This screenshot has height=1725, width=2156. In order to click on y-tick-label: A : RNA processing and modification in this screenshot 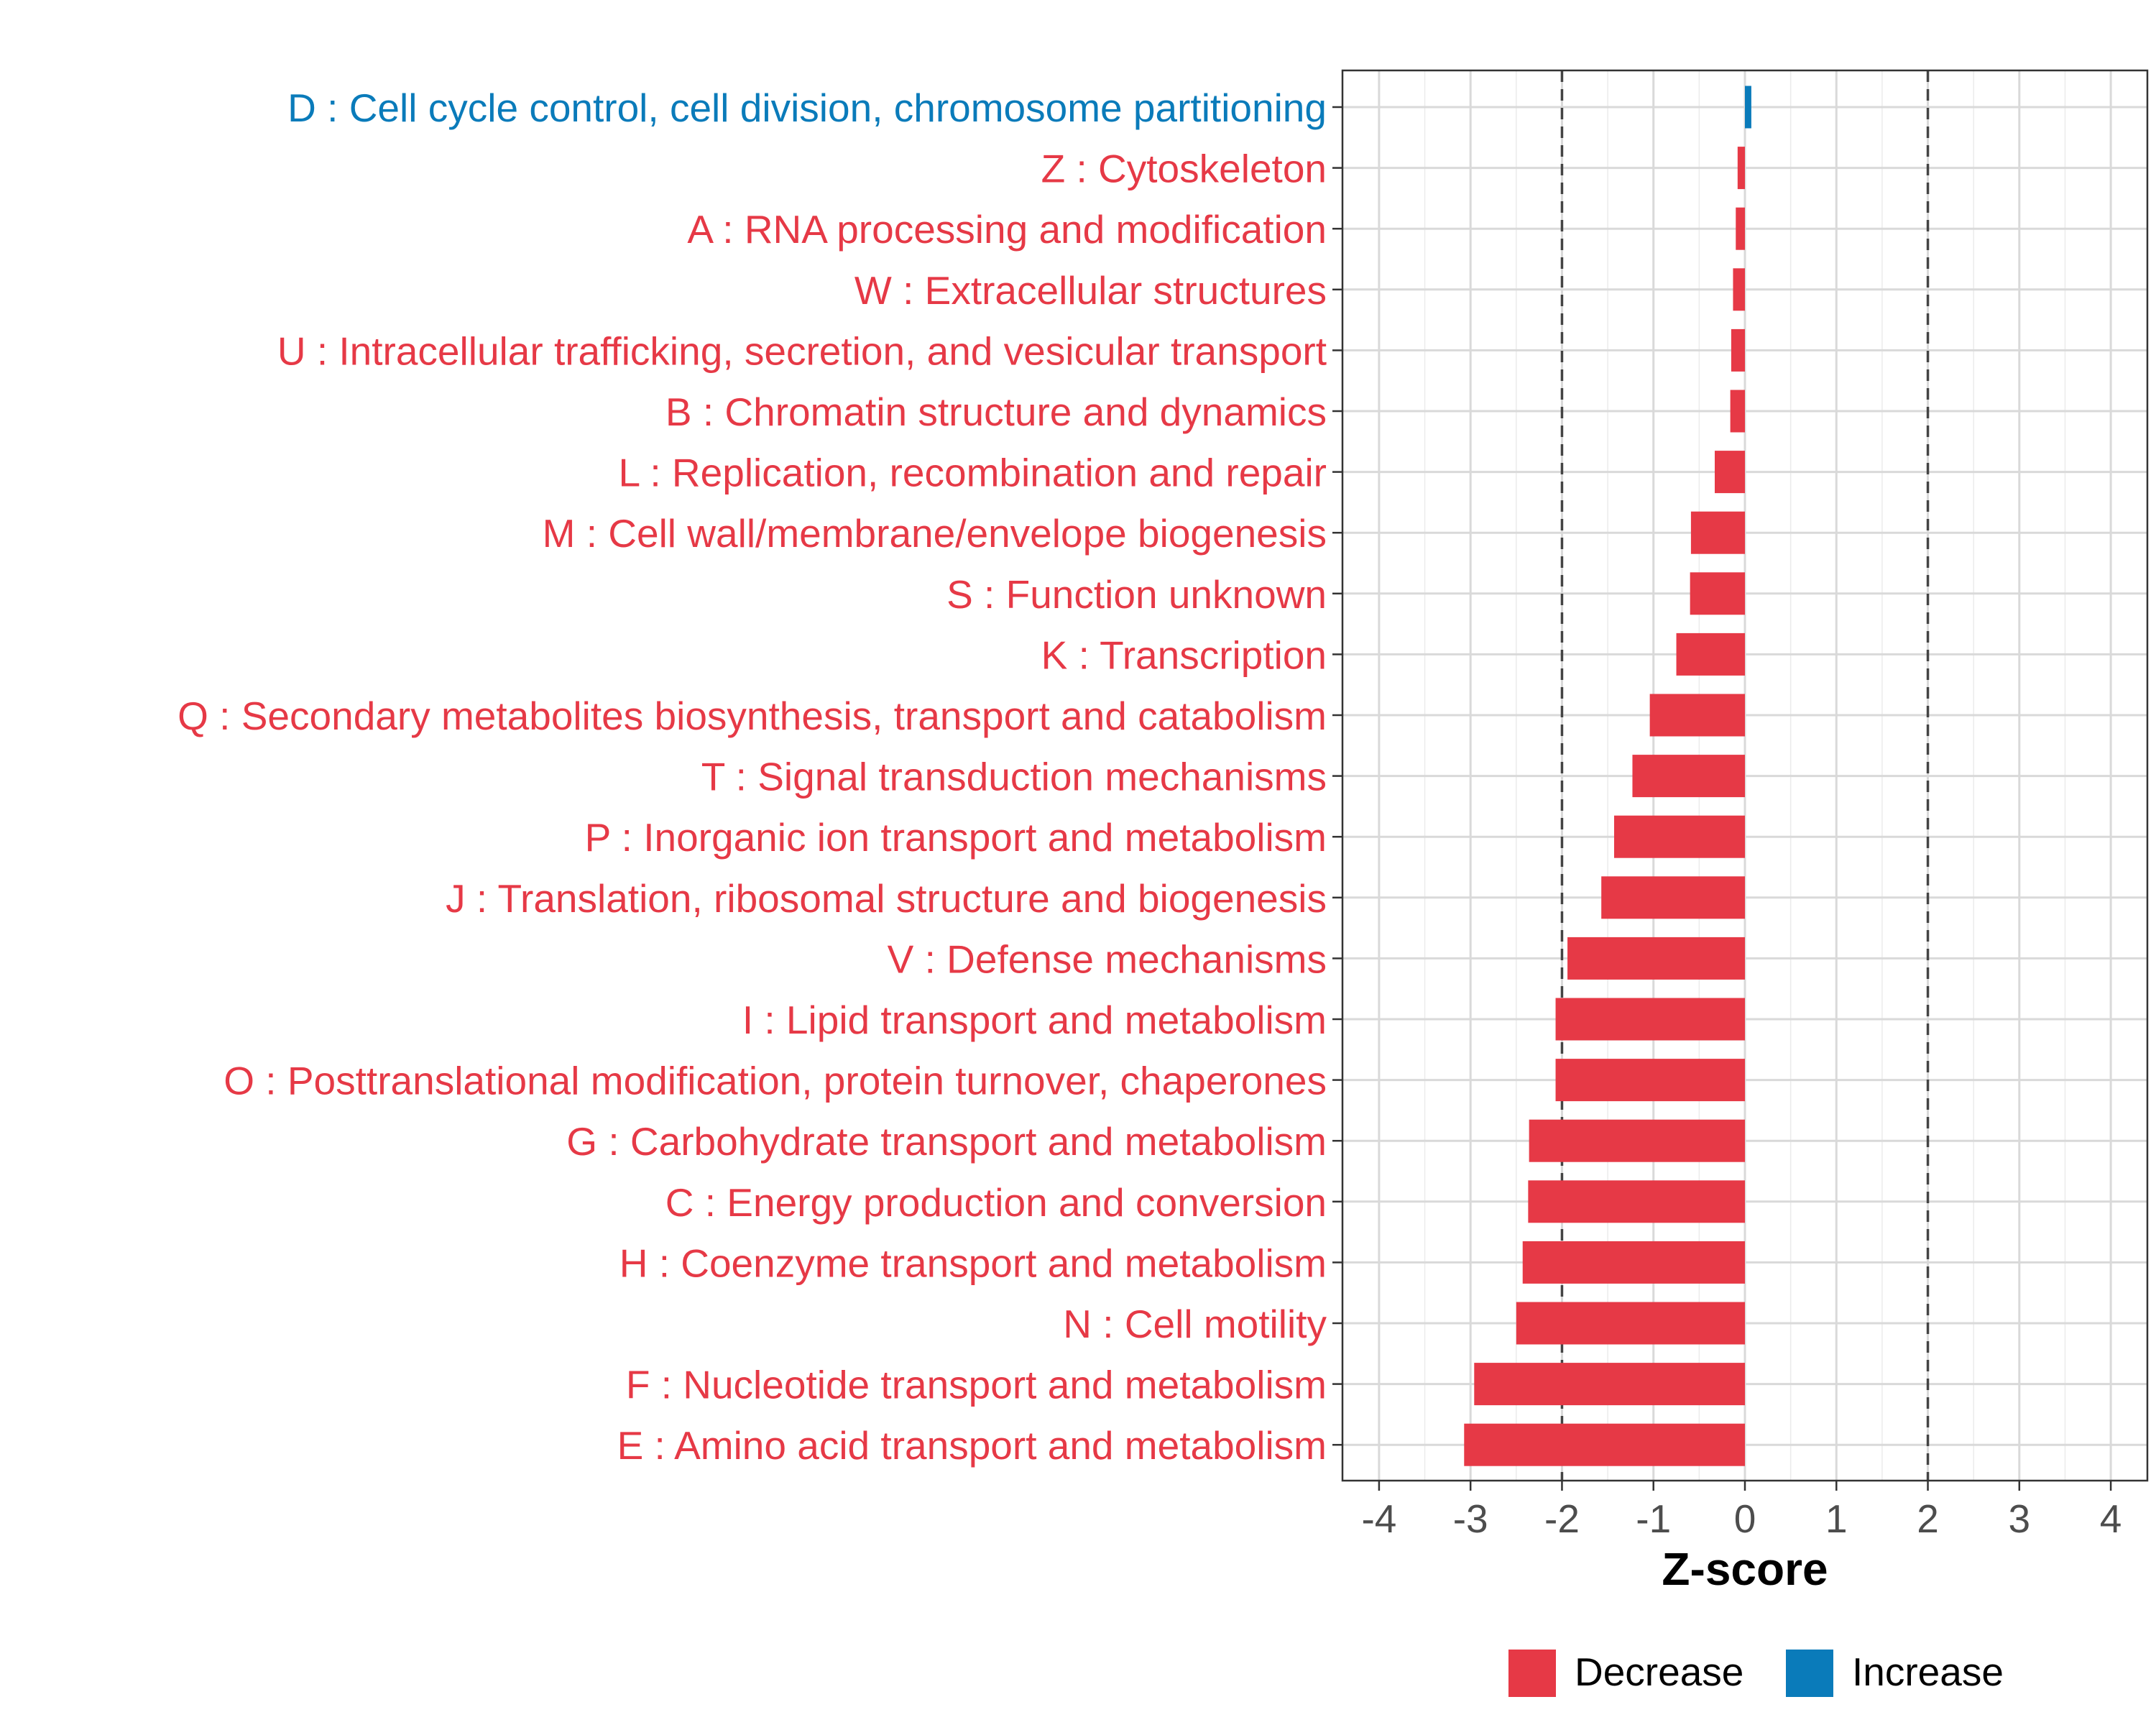, I will do `click(1007, 229)`.